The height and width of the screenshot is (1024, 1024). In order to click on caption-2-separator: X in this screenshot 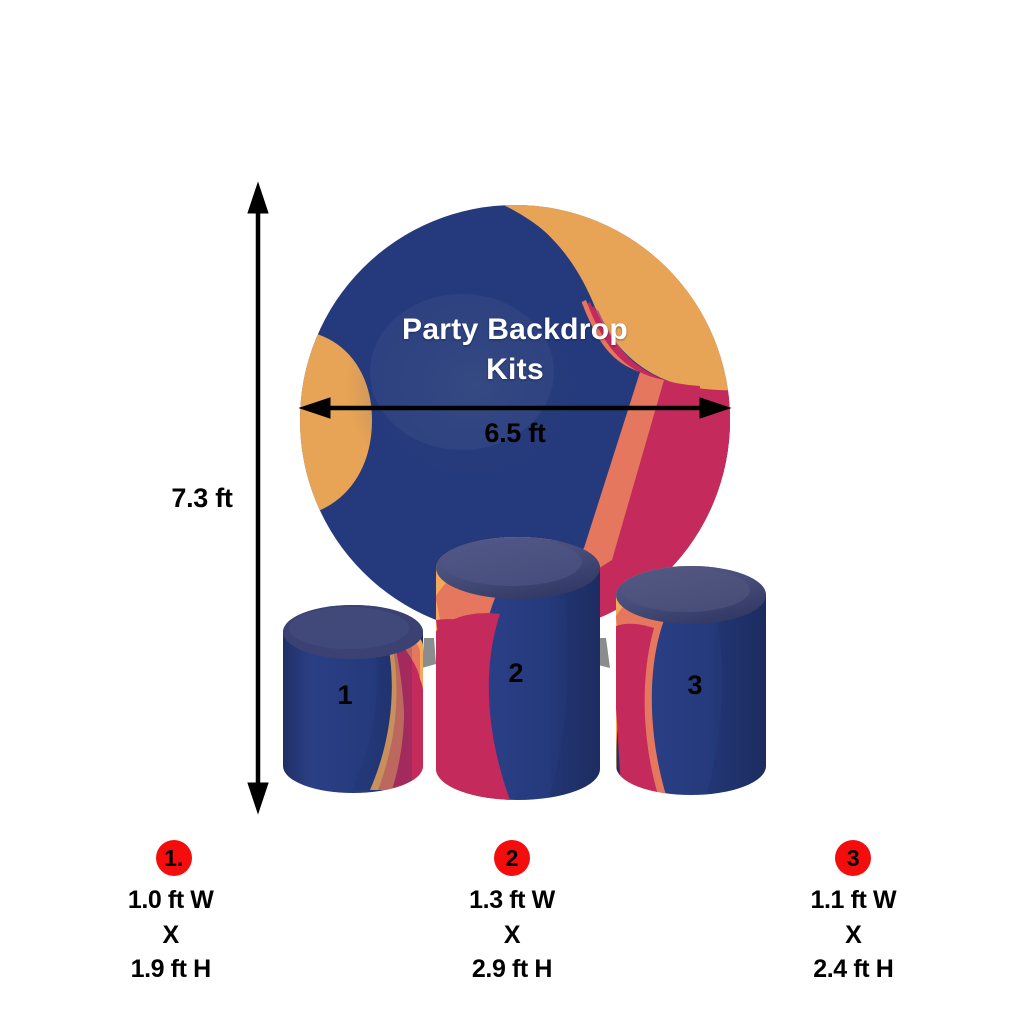, I will do `click(512, 934)`.